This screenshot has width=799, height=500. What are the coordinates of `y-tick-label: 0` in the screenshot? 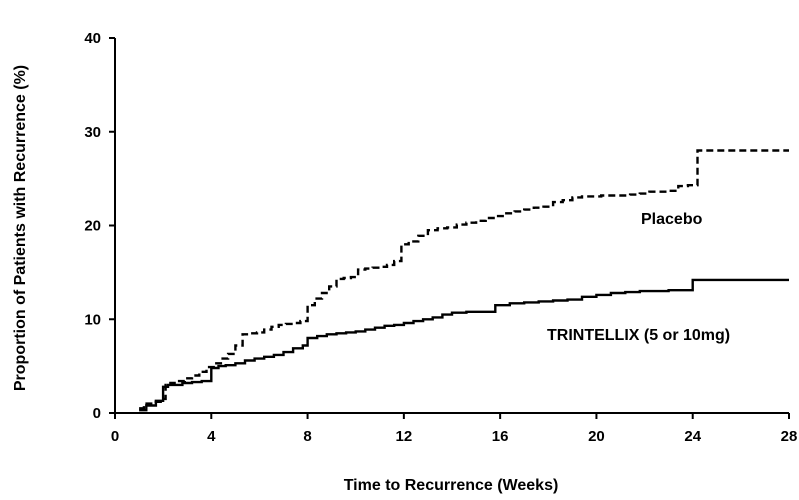 It's located at (97, 413).